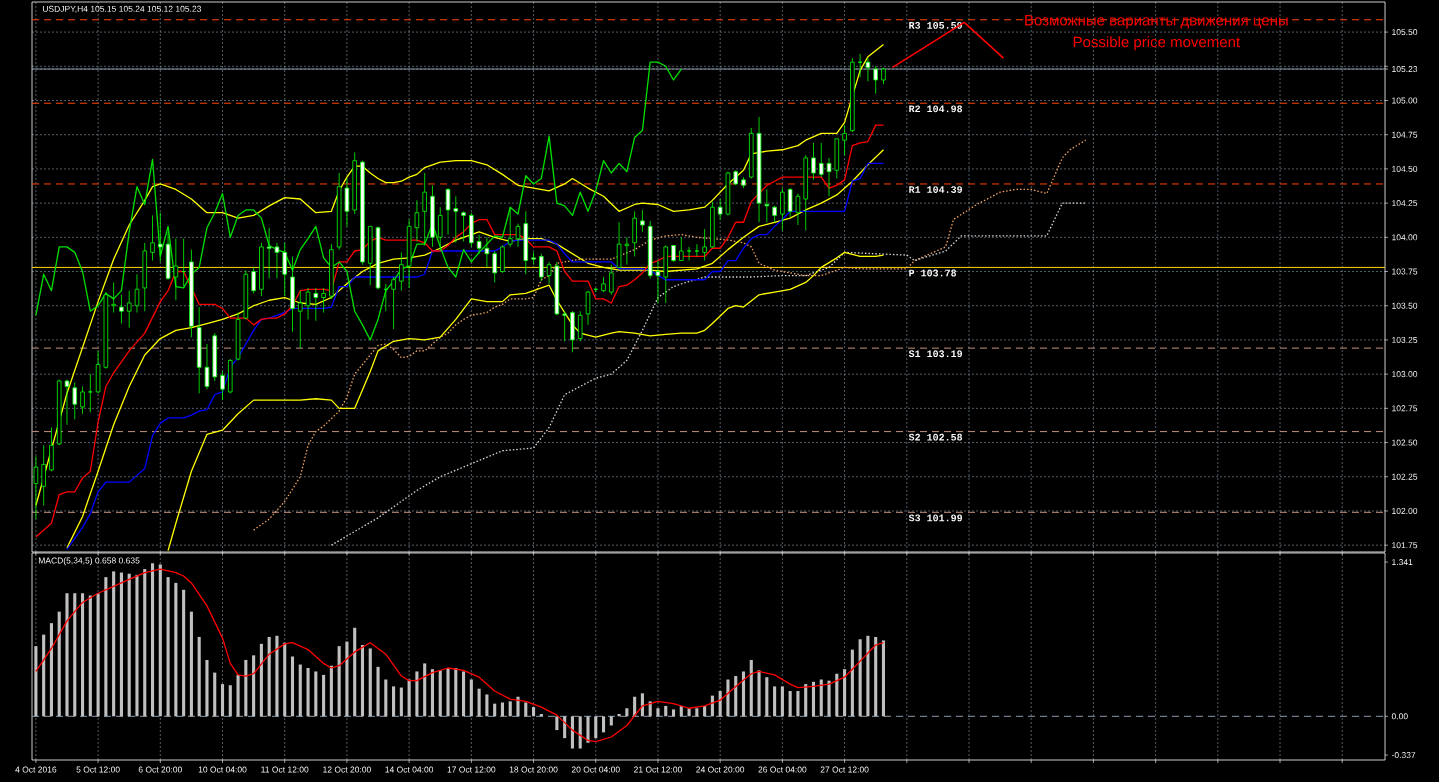 Image resolution: width=1439 pixels, height=782 pixels. What do you see at coordinates (1405, 168) in the screenshot?
I see `y-tick-label: 104.50` at bounding box center [1405, 168].